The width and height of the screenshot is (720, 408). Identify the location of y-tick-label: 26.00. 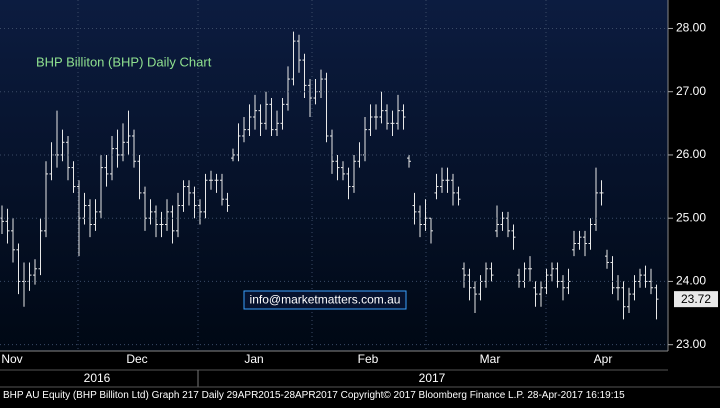
(691, 154).